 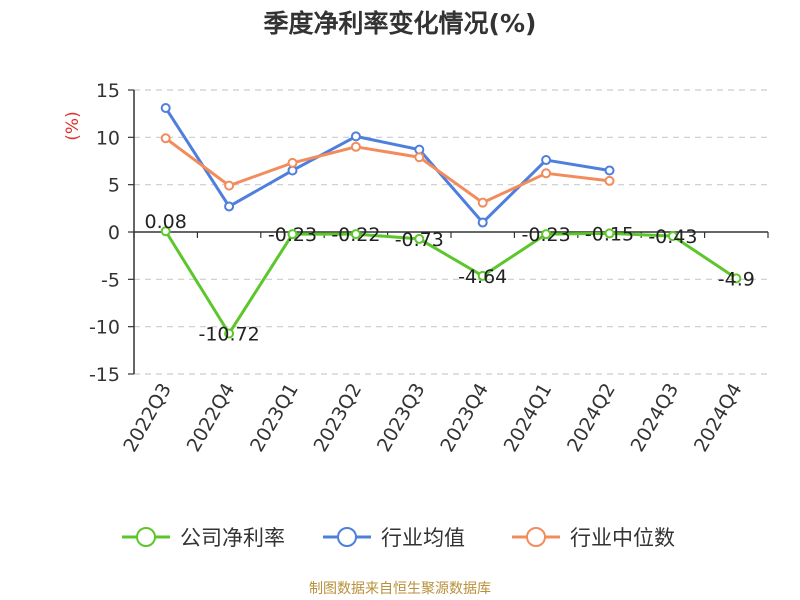 I want to click on x-tick-label: 2023Q1, so click(x=274, y=418).